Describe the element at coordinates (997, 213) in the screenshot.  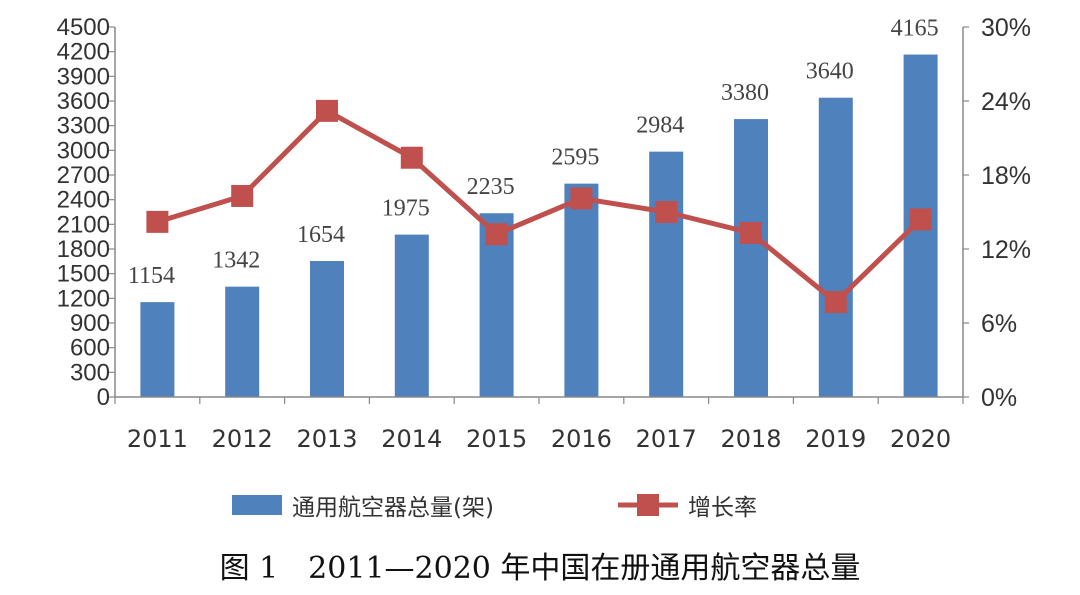
I see `right-axis-ticks: 0% 6% 12% 18% 24% 30%` at that location.